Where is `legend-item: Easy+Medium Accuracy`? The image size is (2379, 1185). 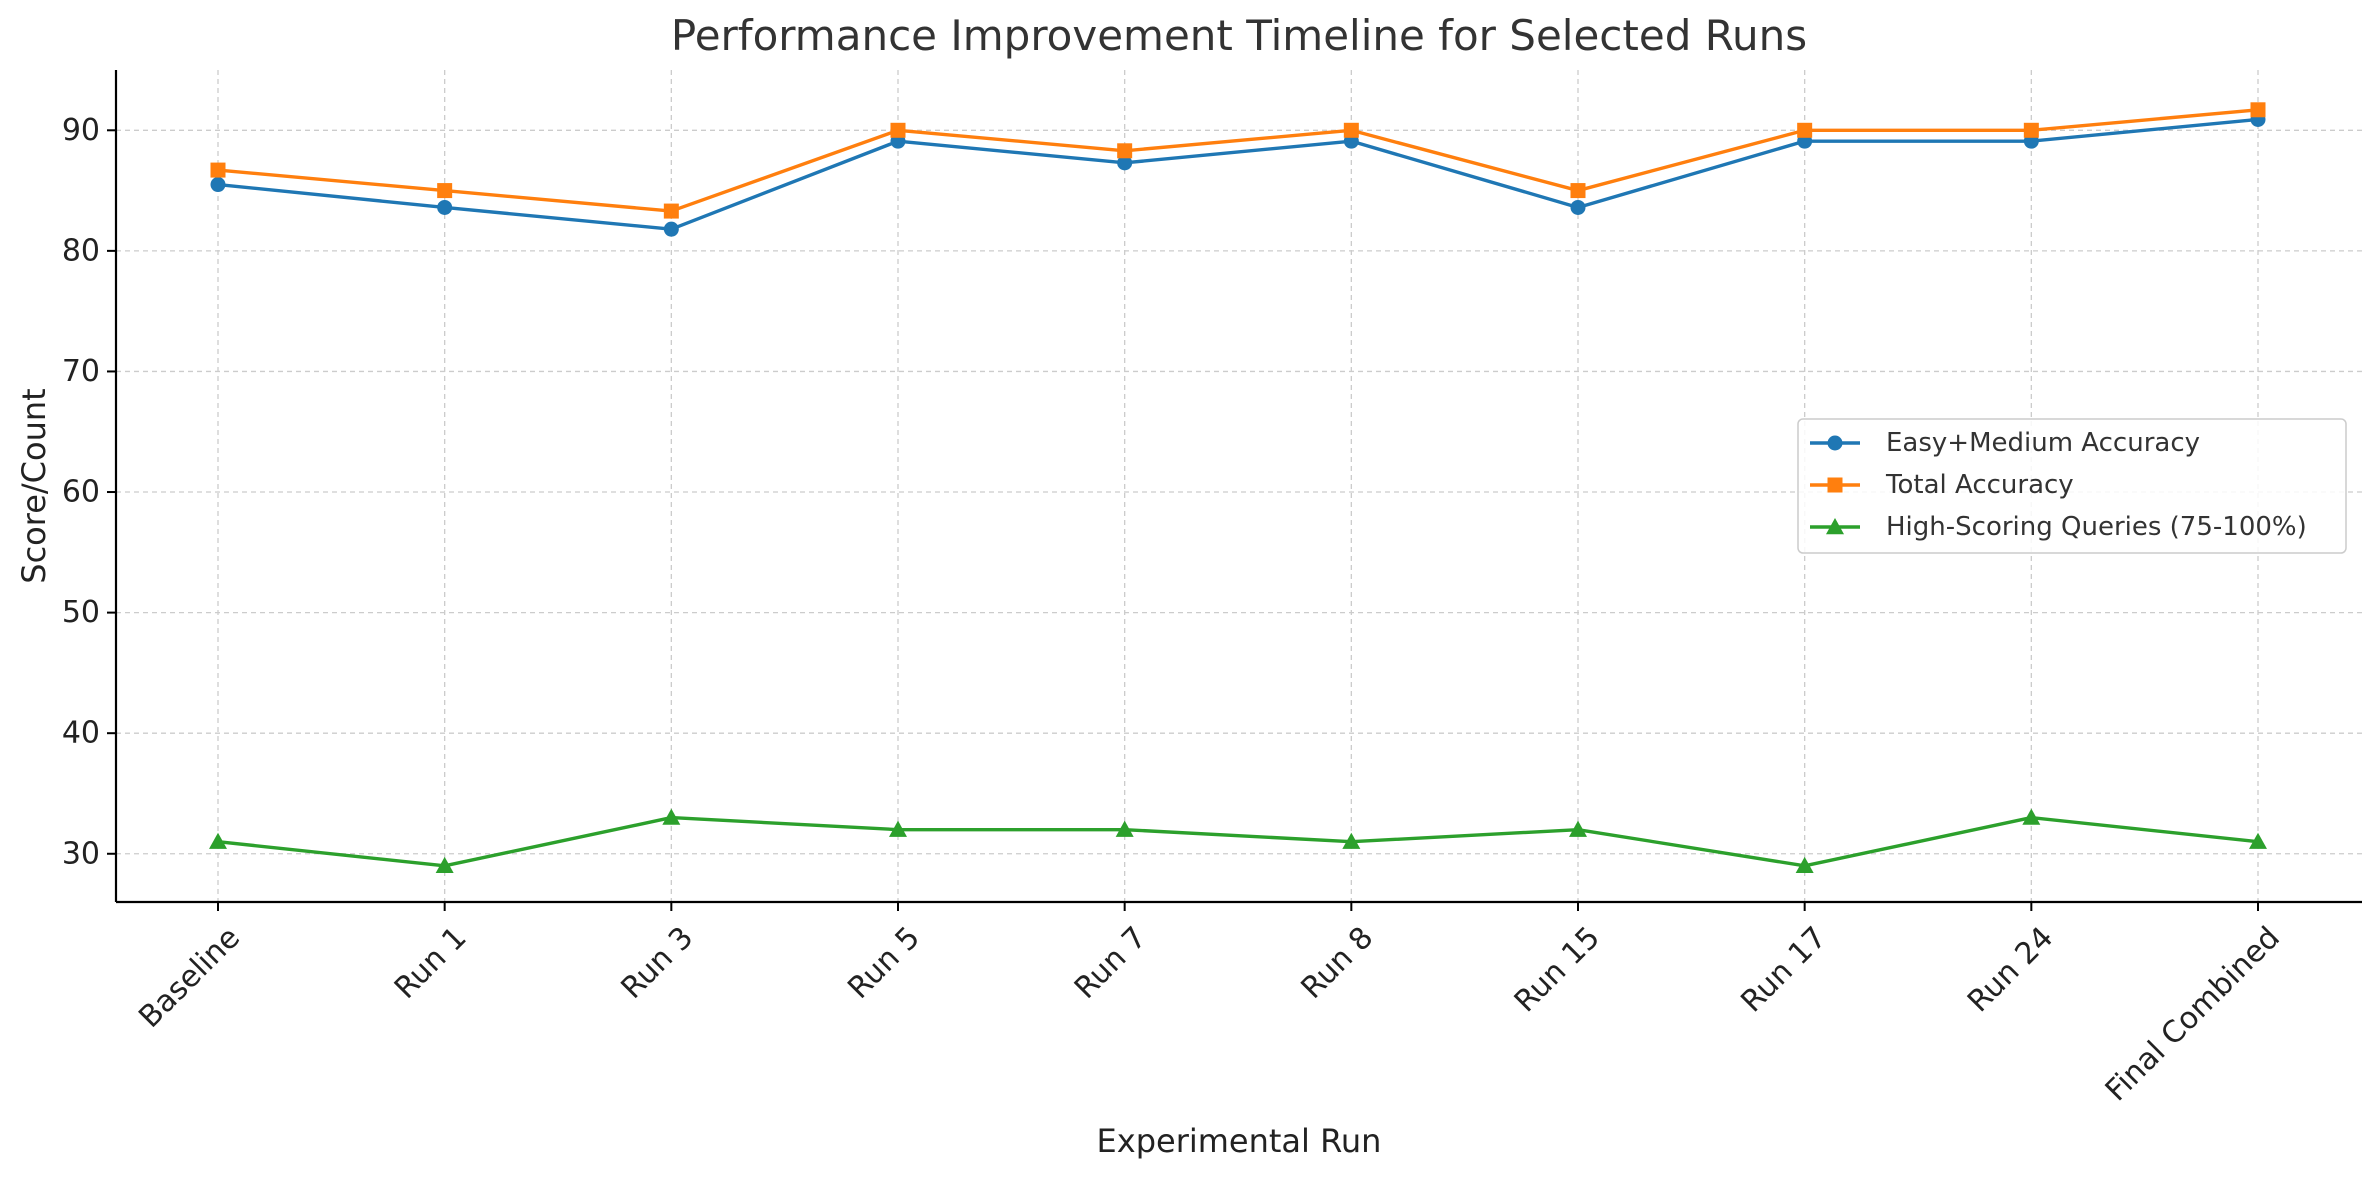 legend-item: Easy+Medium Accuracy is located at coordinates (2005, 443).